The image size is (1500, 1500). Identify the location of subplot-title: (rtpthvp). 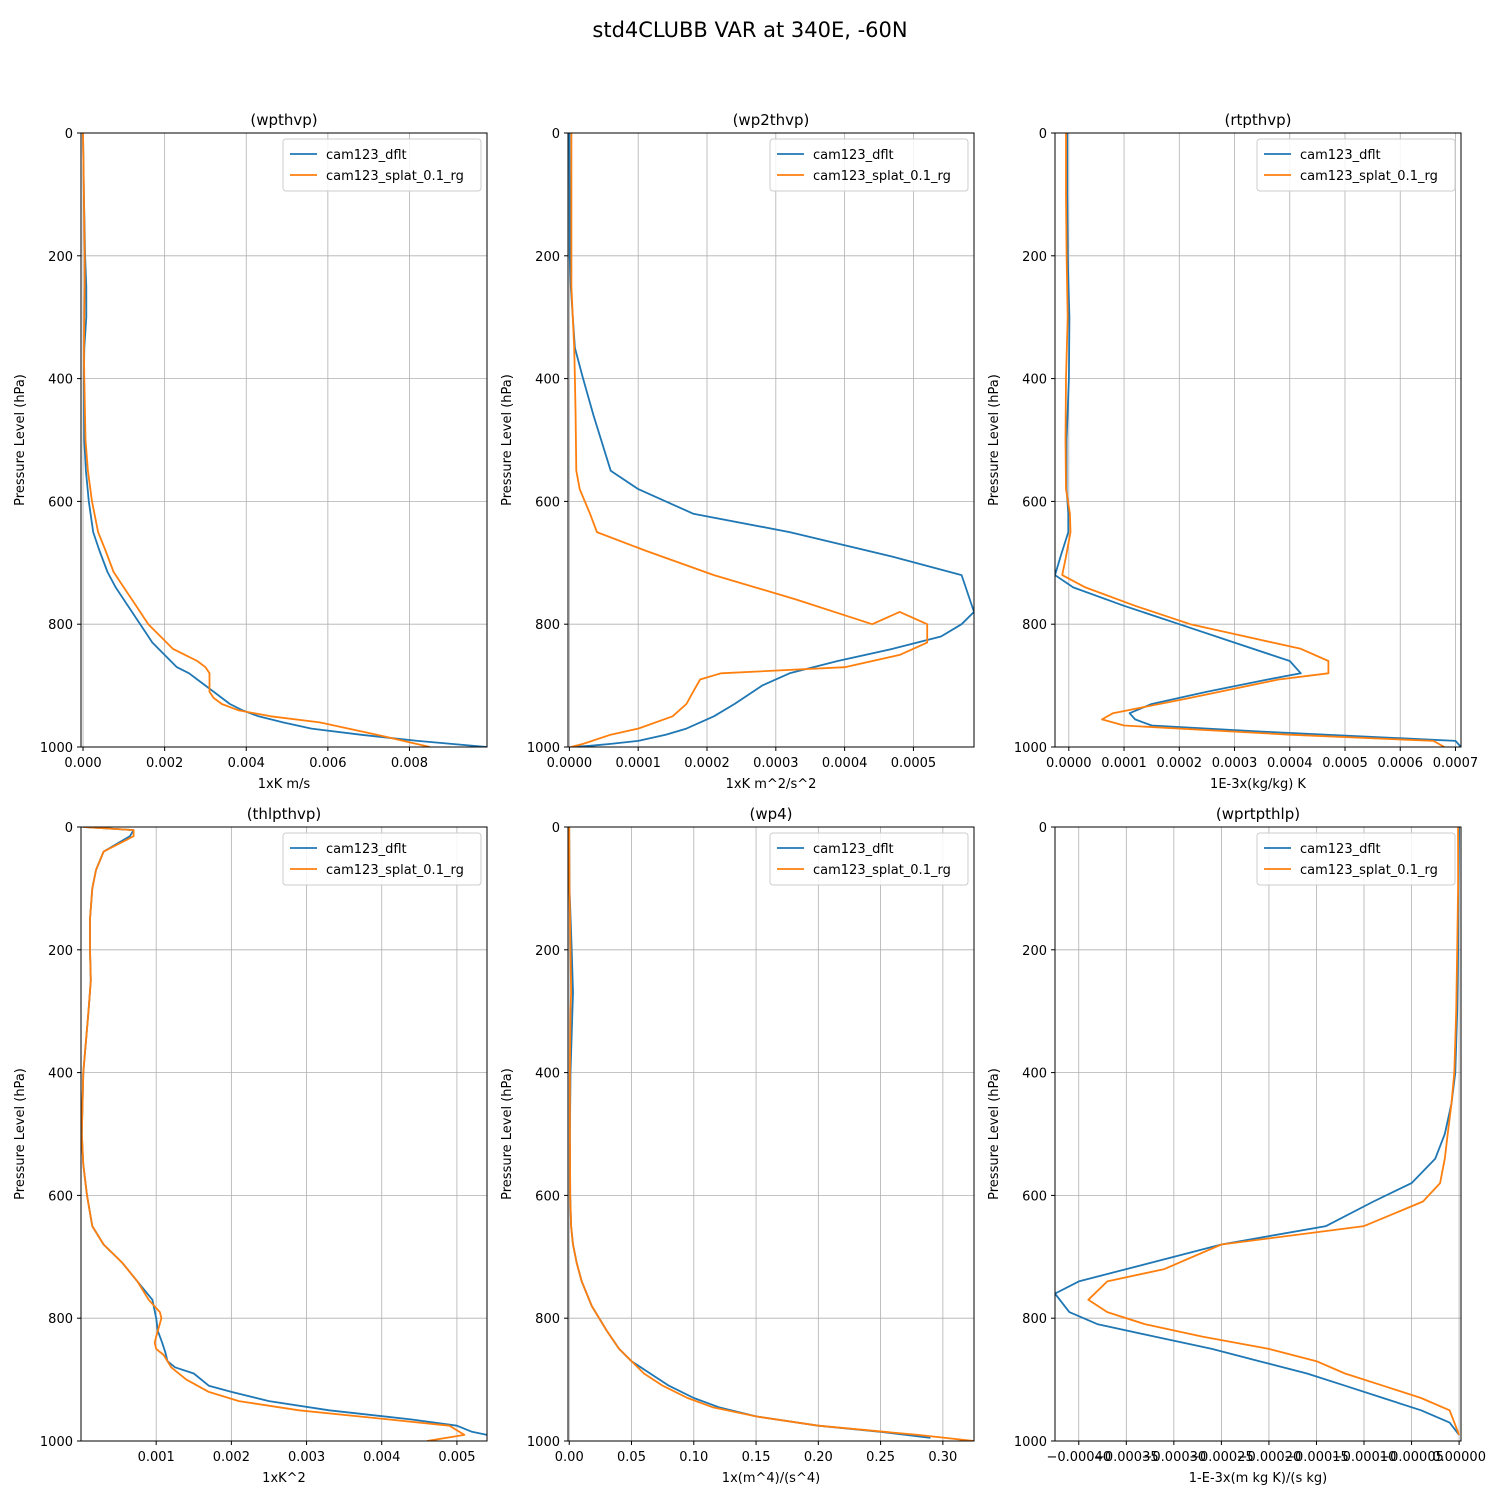
(1257, 120).